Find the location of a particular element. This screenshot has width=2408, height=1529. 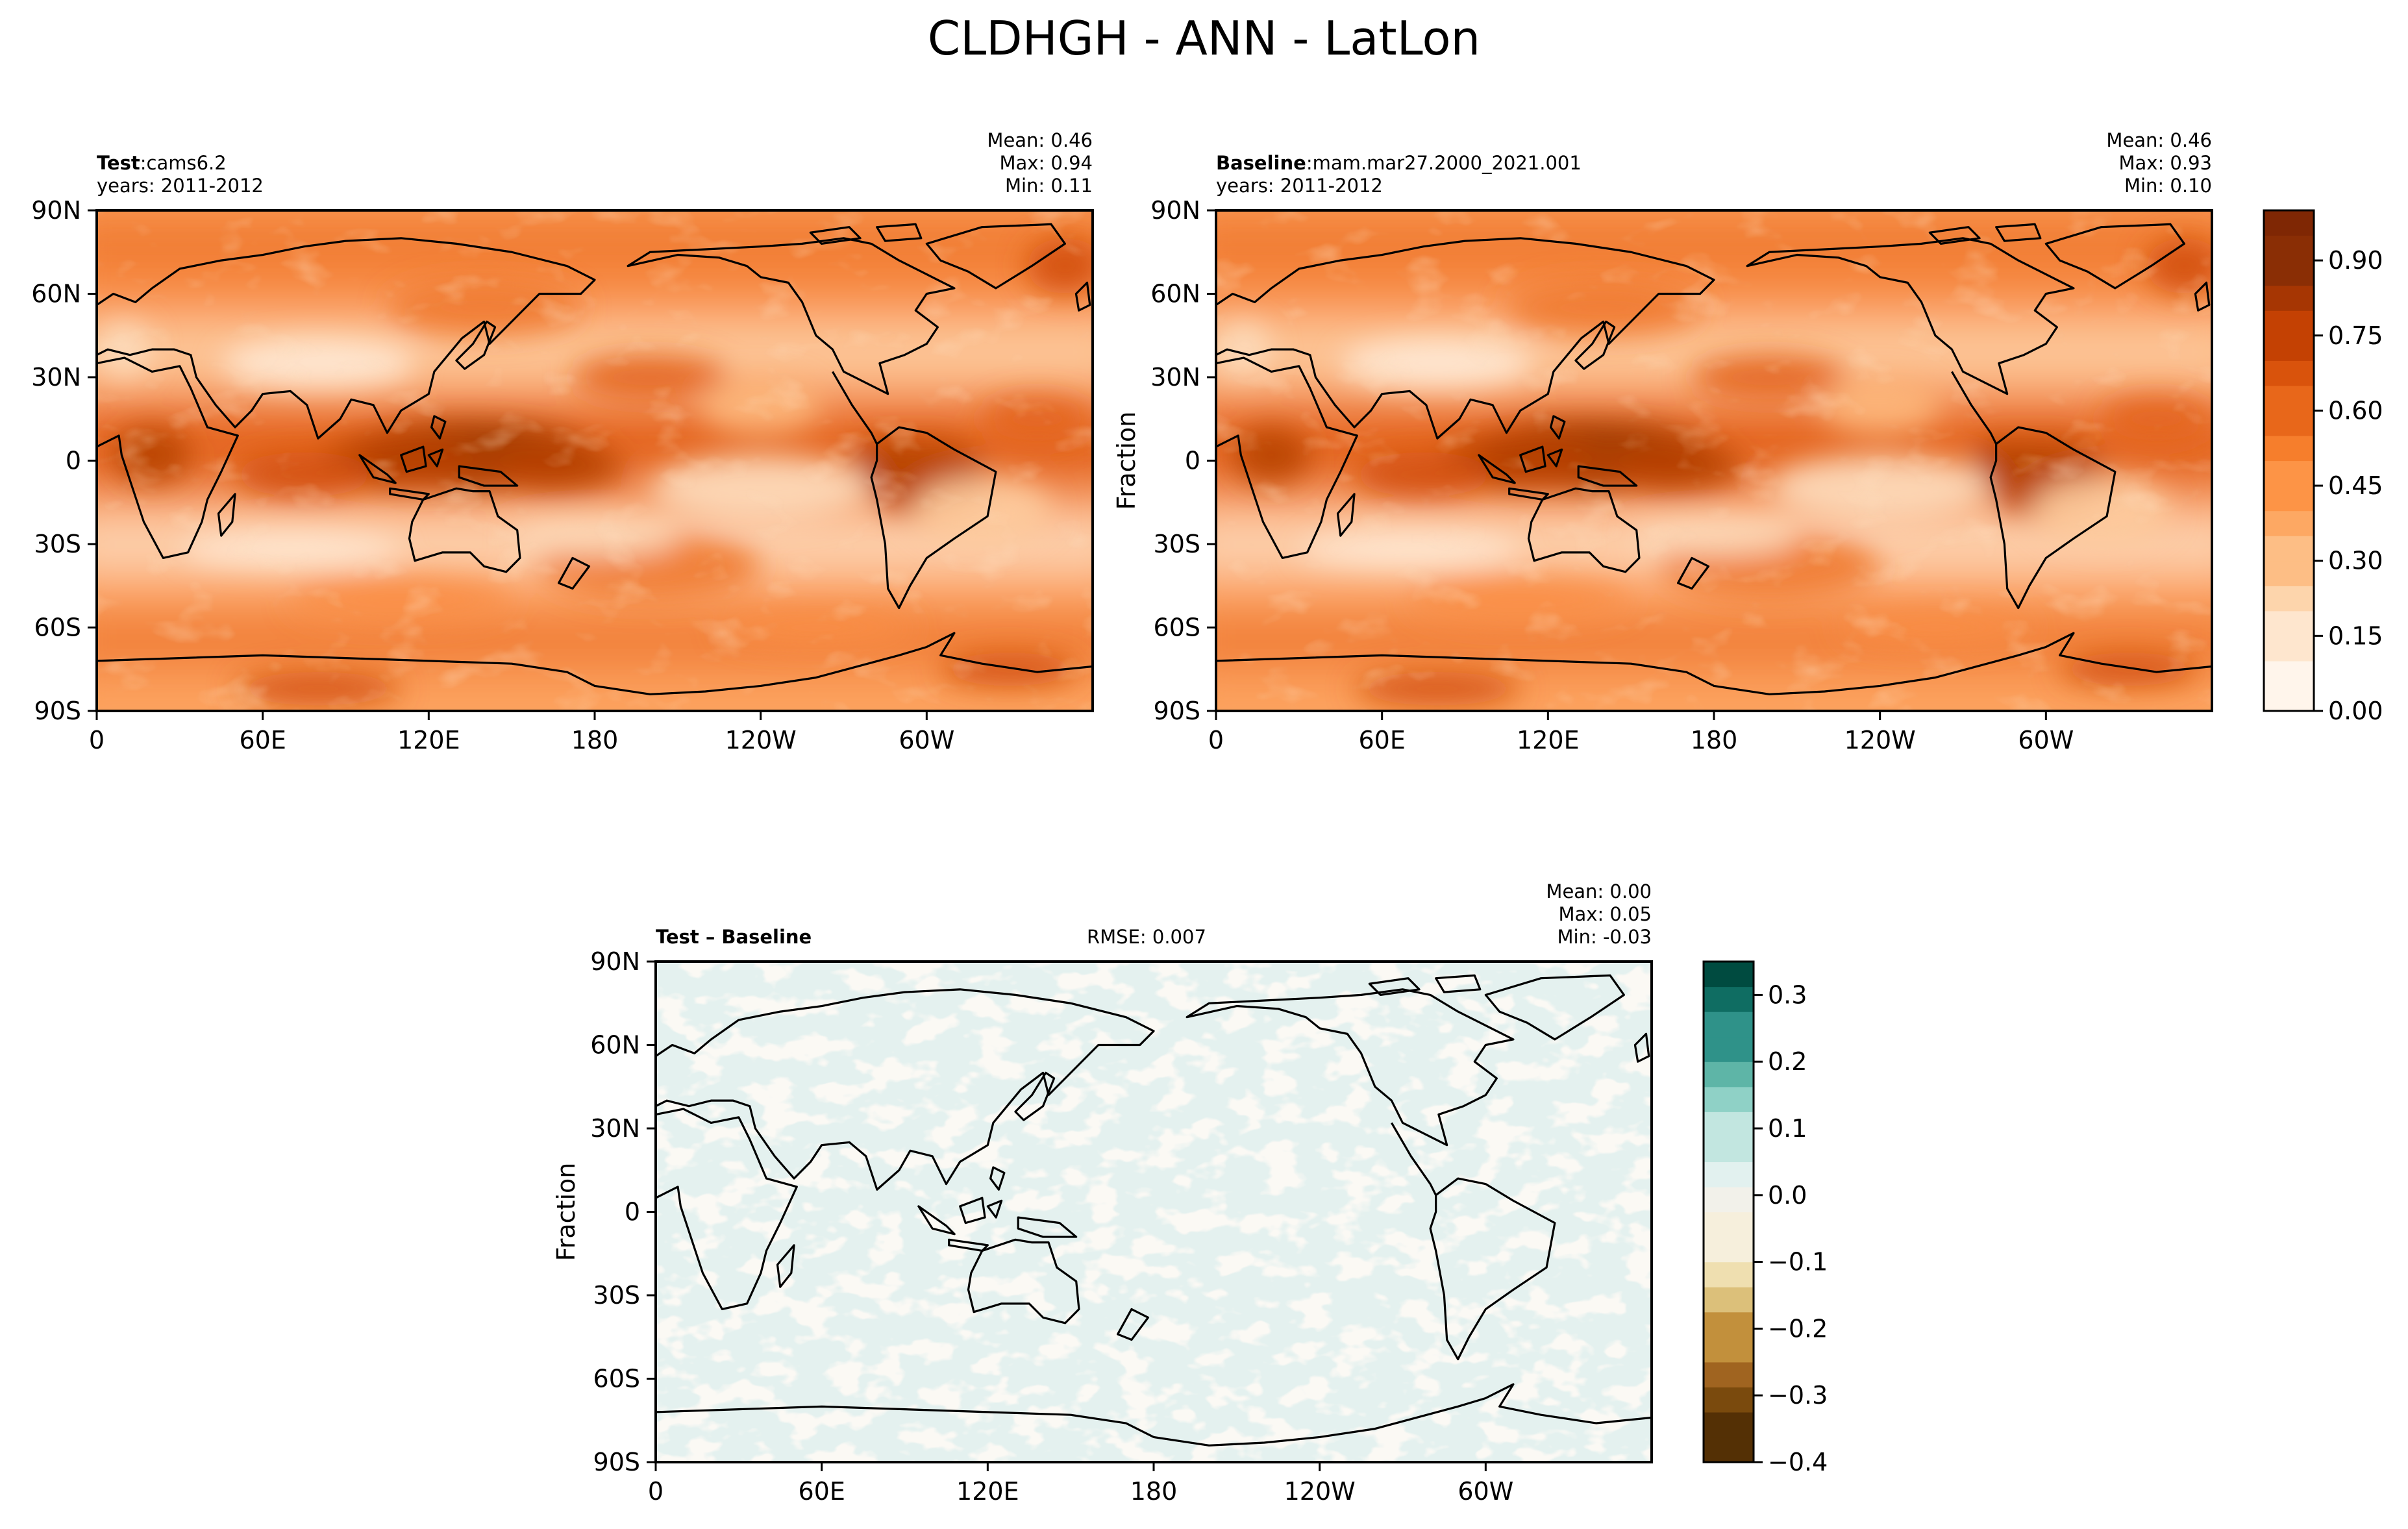

panel-label: Test – Baseline is located at coordinates (734, 937).